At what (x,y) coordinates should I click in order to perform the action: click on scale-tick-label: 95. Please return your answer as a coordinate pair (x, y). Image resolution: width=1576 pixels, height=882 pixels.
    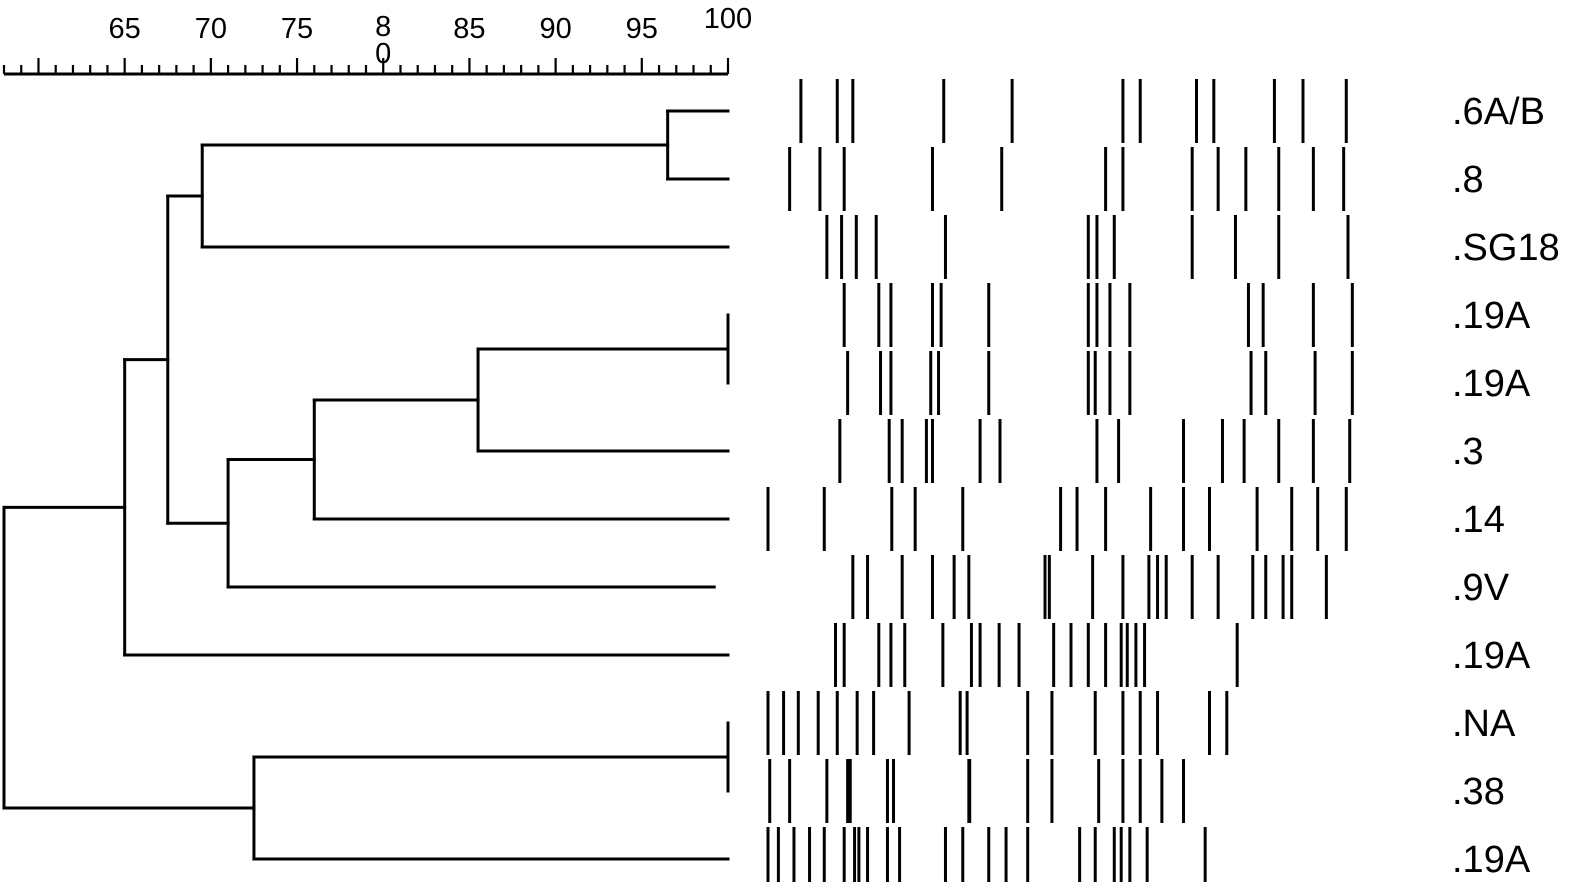
    Looking at the image, I should click on (642, 29).